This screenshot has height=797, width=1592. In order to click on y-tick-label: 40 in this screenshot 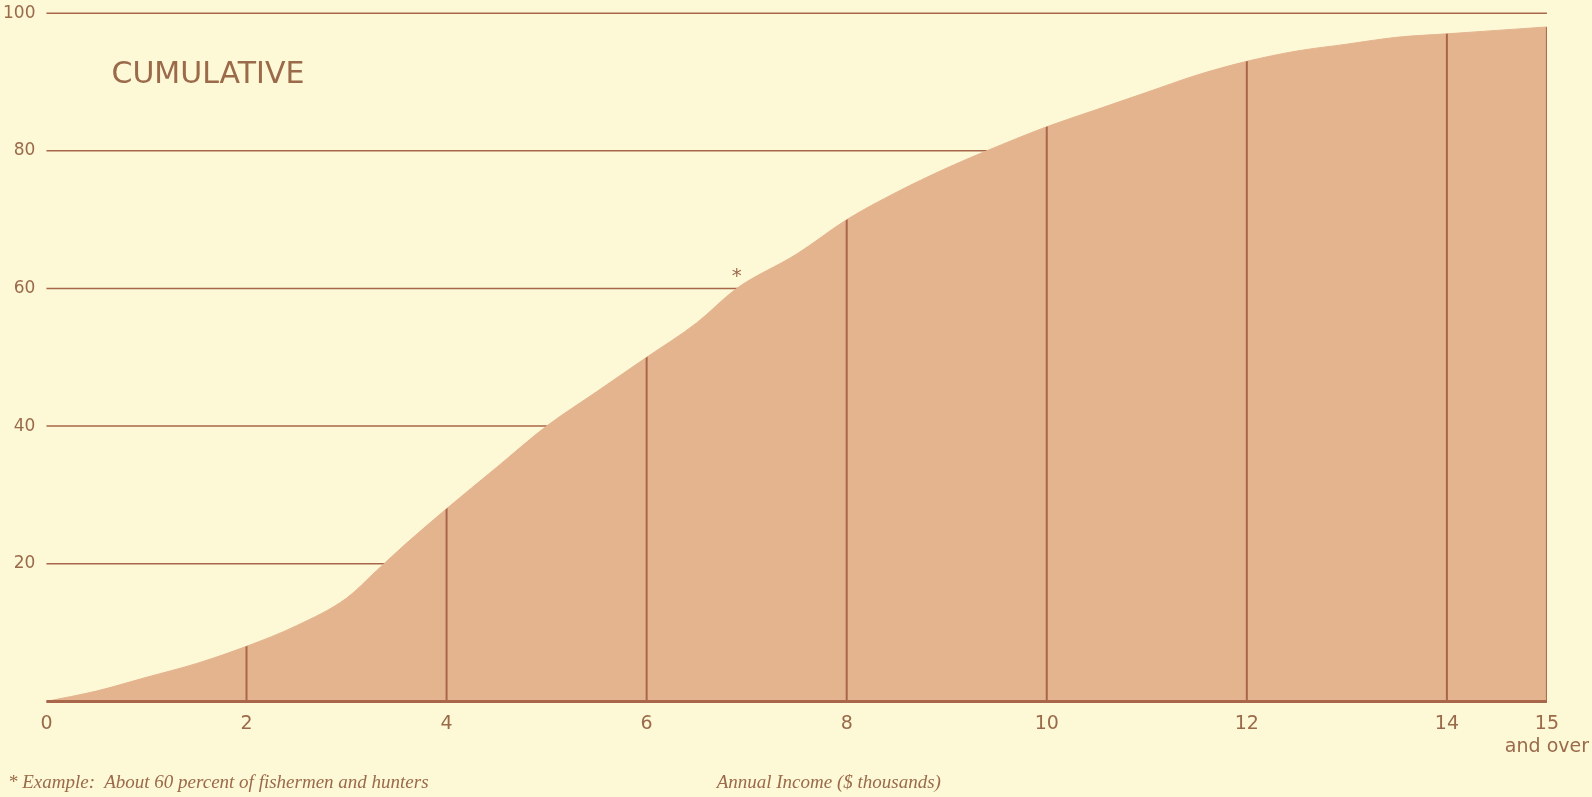, I will do `click(24, 424)`.